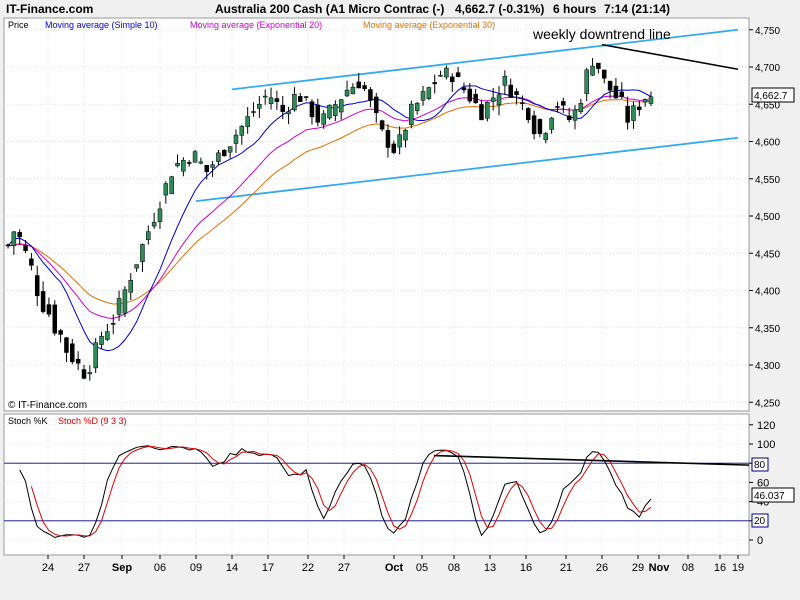 This screenshot has height=600, width=800. Describe the element at coordinates (767, 217) in the screenshot. I see `price-tick-label: 4,500` at that location.